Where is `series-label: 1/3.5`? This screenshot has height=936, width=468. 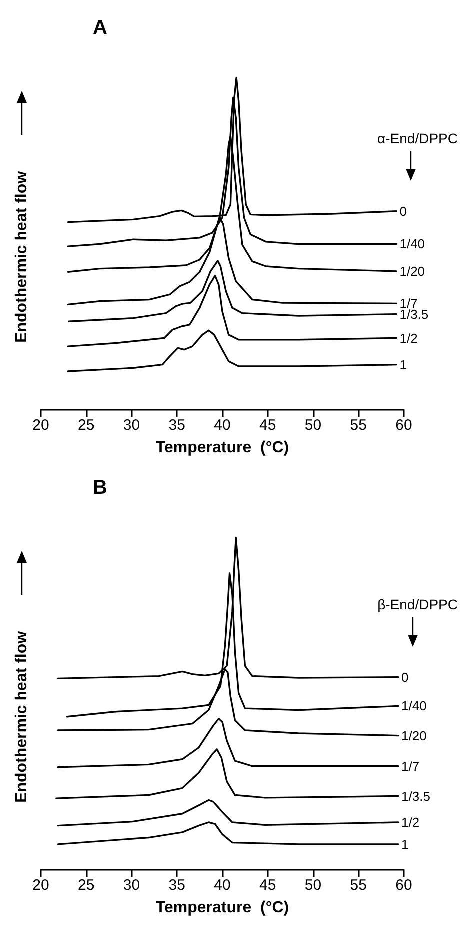 series-label: 1/3.5 is located at coordinates (416, 796).